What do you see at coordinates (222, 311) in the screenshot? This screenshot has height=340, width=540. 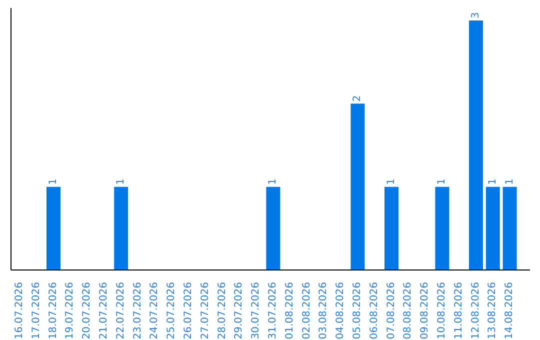 I see `x-tick-label: 28.07.2026` at bounding box center [222, 311].